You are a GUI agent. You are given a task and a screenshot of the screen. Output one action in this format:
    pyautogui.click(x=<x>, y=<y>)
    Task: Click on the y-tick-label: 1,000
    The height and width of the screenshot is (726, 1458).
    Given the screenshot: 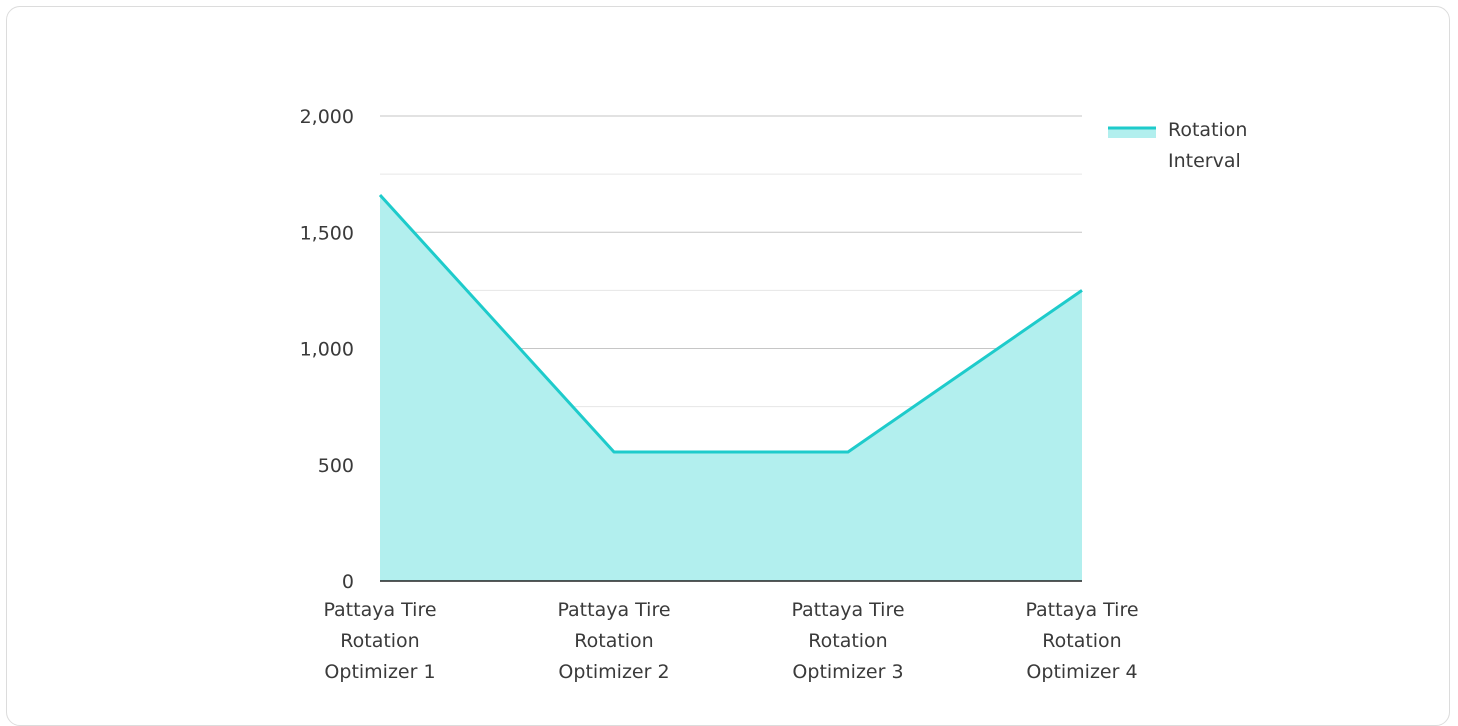 What is the action you would take?
    pyautogui.click(x=327, y=350)
    